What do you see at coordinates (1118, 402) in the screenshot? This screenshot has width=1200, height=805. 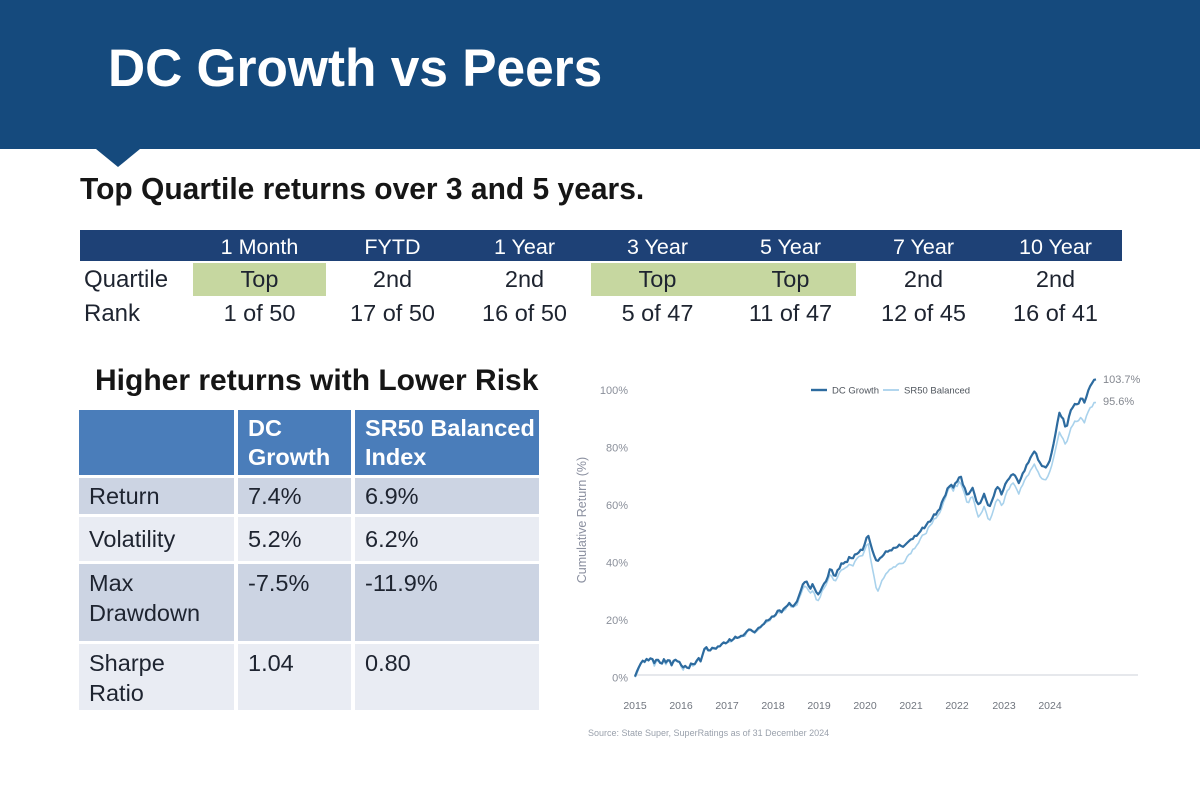 I see `svg-text: 95.6%` at bounding box center [1118, 402].